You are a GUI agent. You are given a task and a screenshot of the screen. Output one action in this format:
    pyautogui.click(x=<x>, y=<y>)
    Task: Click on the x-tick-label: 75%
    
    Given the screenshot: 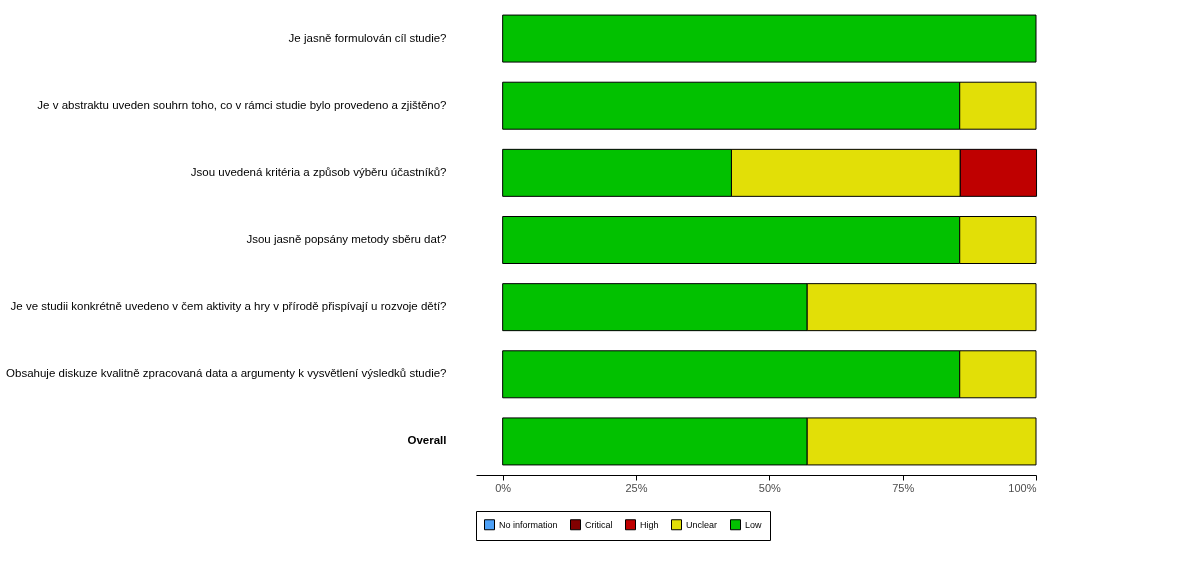 What is the action you would take?
    pyautogui.click(x=903, y=487)
    